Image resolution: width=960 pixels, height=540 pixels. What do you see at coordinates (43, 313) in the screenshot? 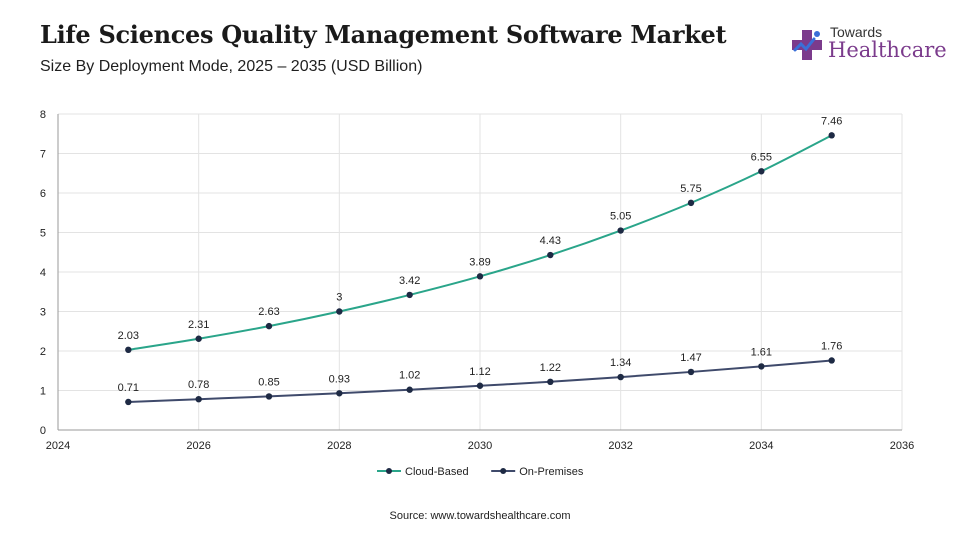
I see `y-tick-label: 3` at bounding box center [43, 313].